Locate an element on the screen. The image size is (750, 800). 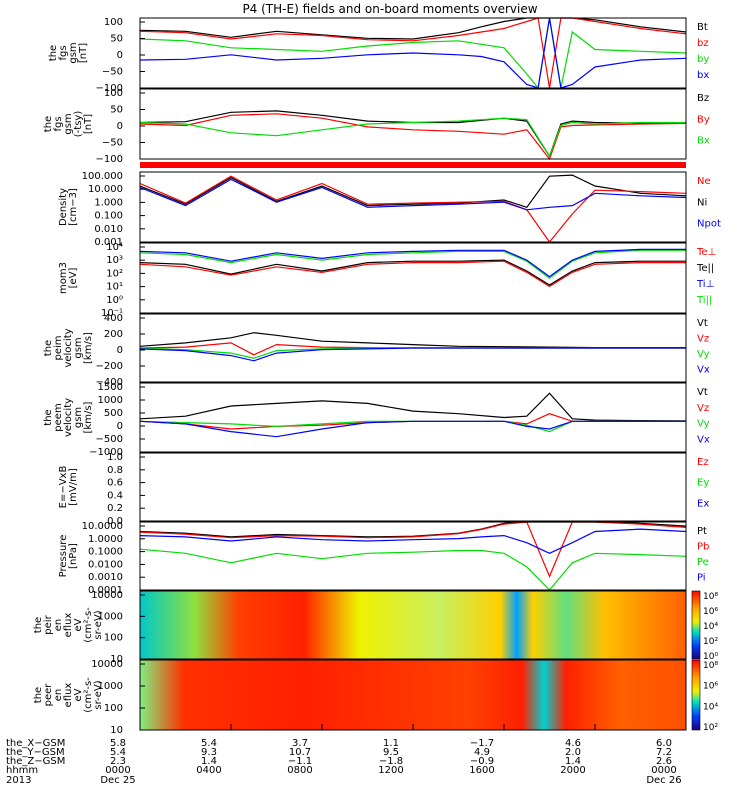
legend-label: Vx is located at coordinates (703, 370).